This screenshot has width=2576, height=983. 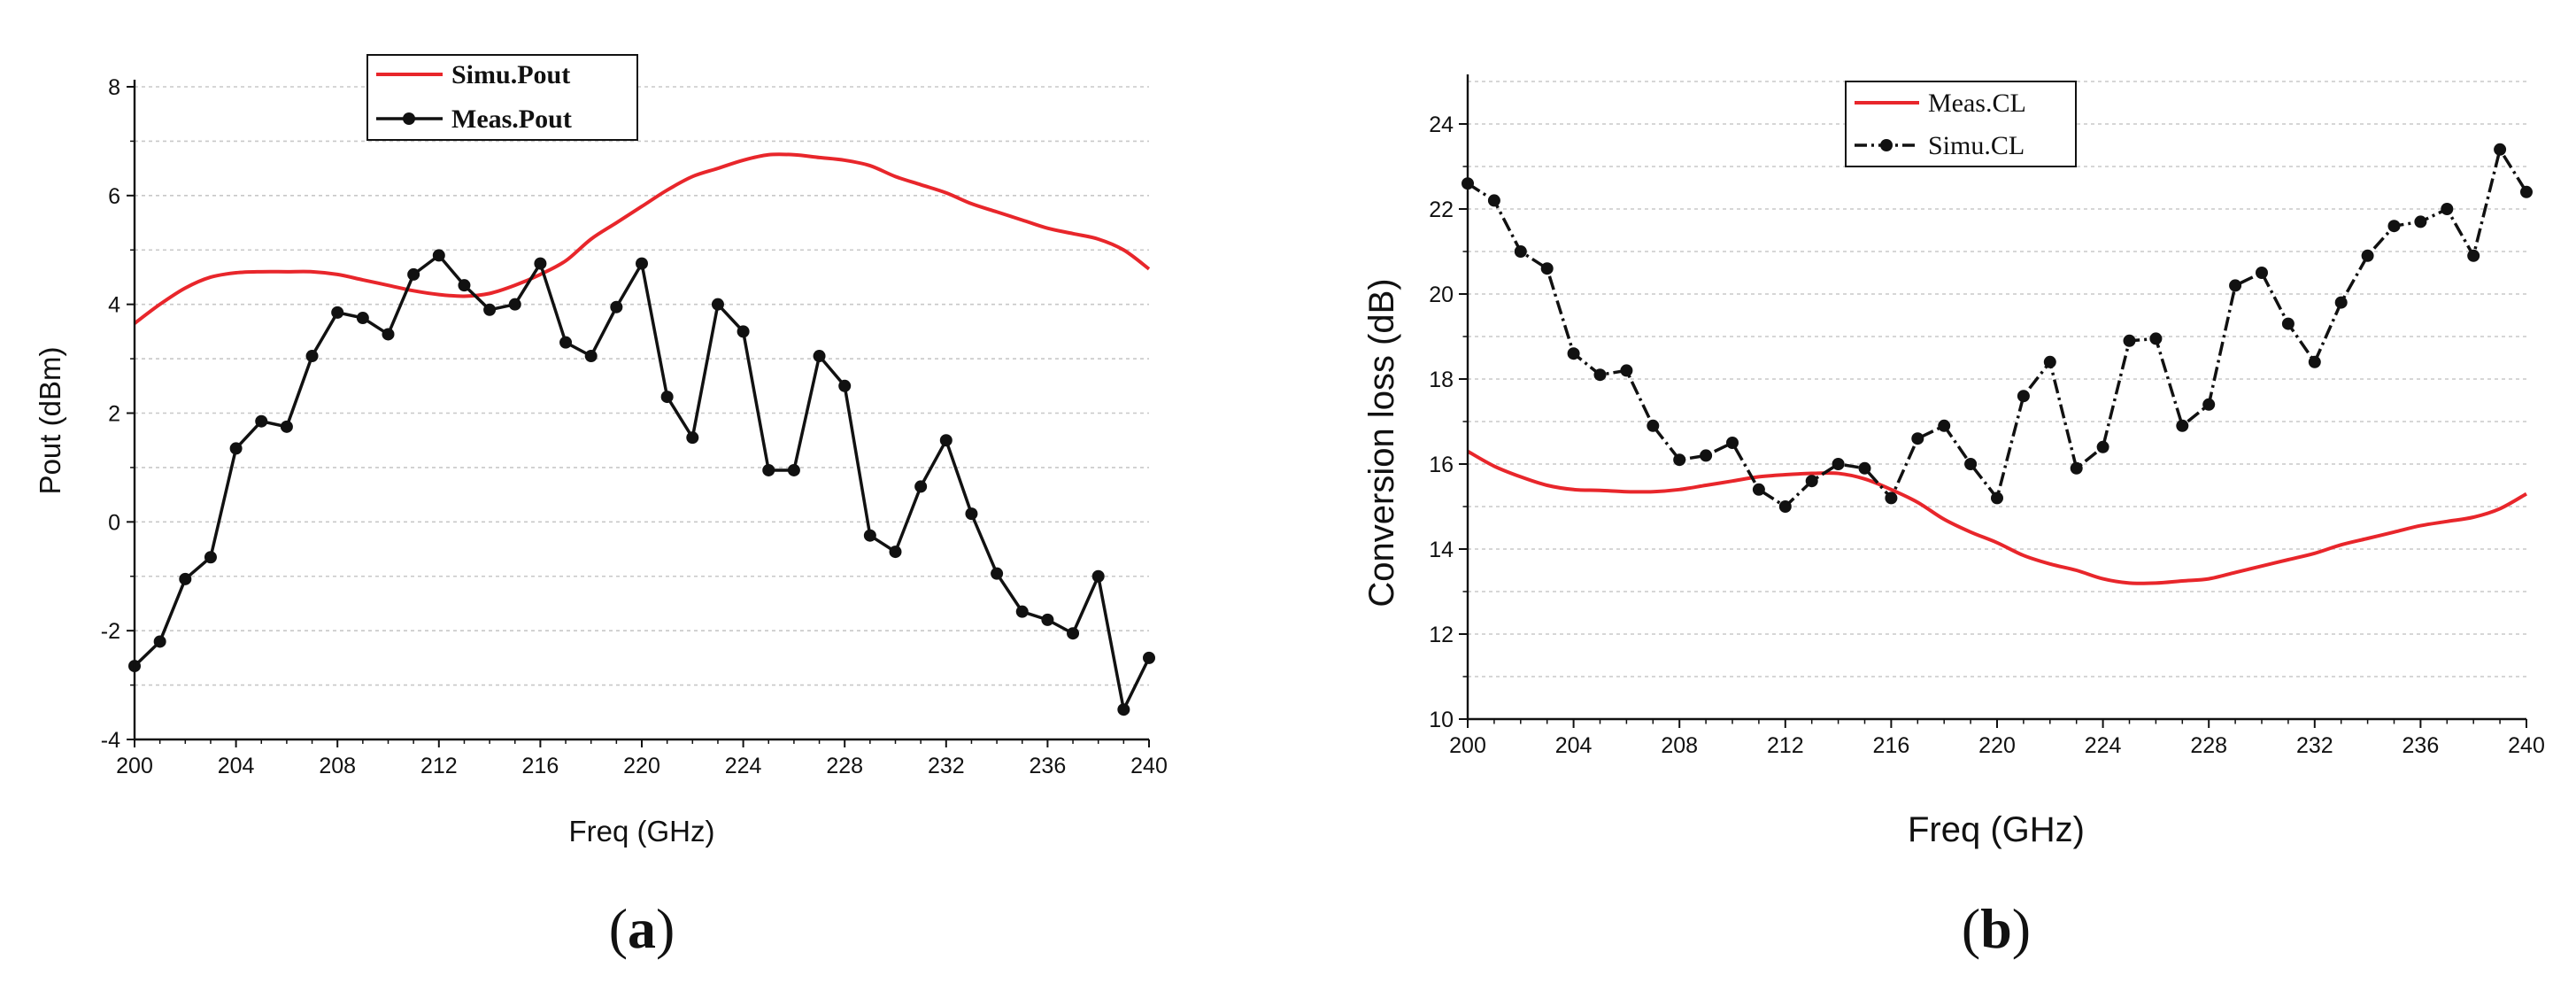 I want to click on x-tick-label-b: 236, so click(x=2421, y=745).